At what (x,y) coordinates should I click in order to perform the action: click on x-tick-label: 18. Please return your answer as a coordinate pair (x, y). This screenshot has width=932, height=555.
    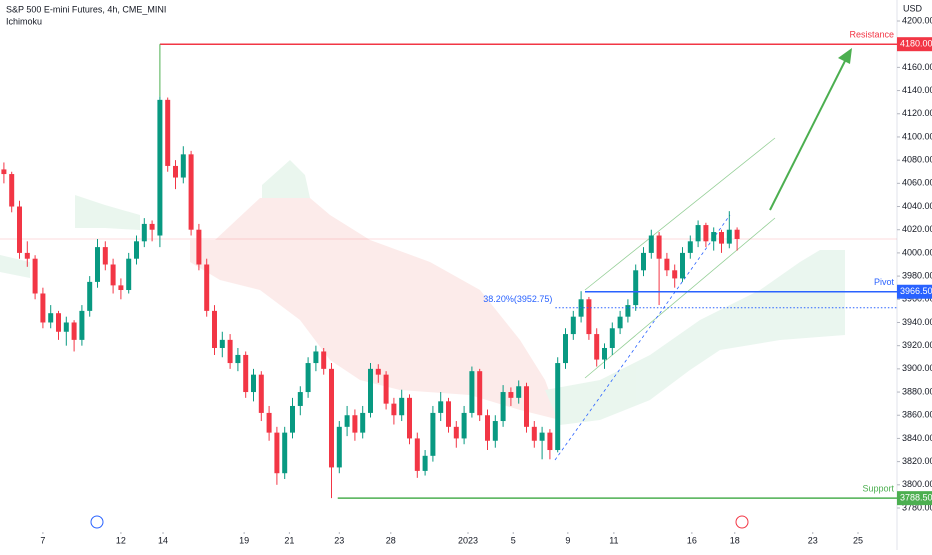
    Looking at the image, I should click on (735, 540).